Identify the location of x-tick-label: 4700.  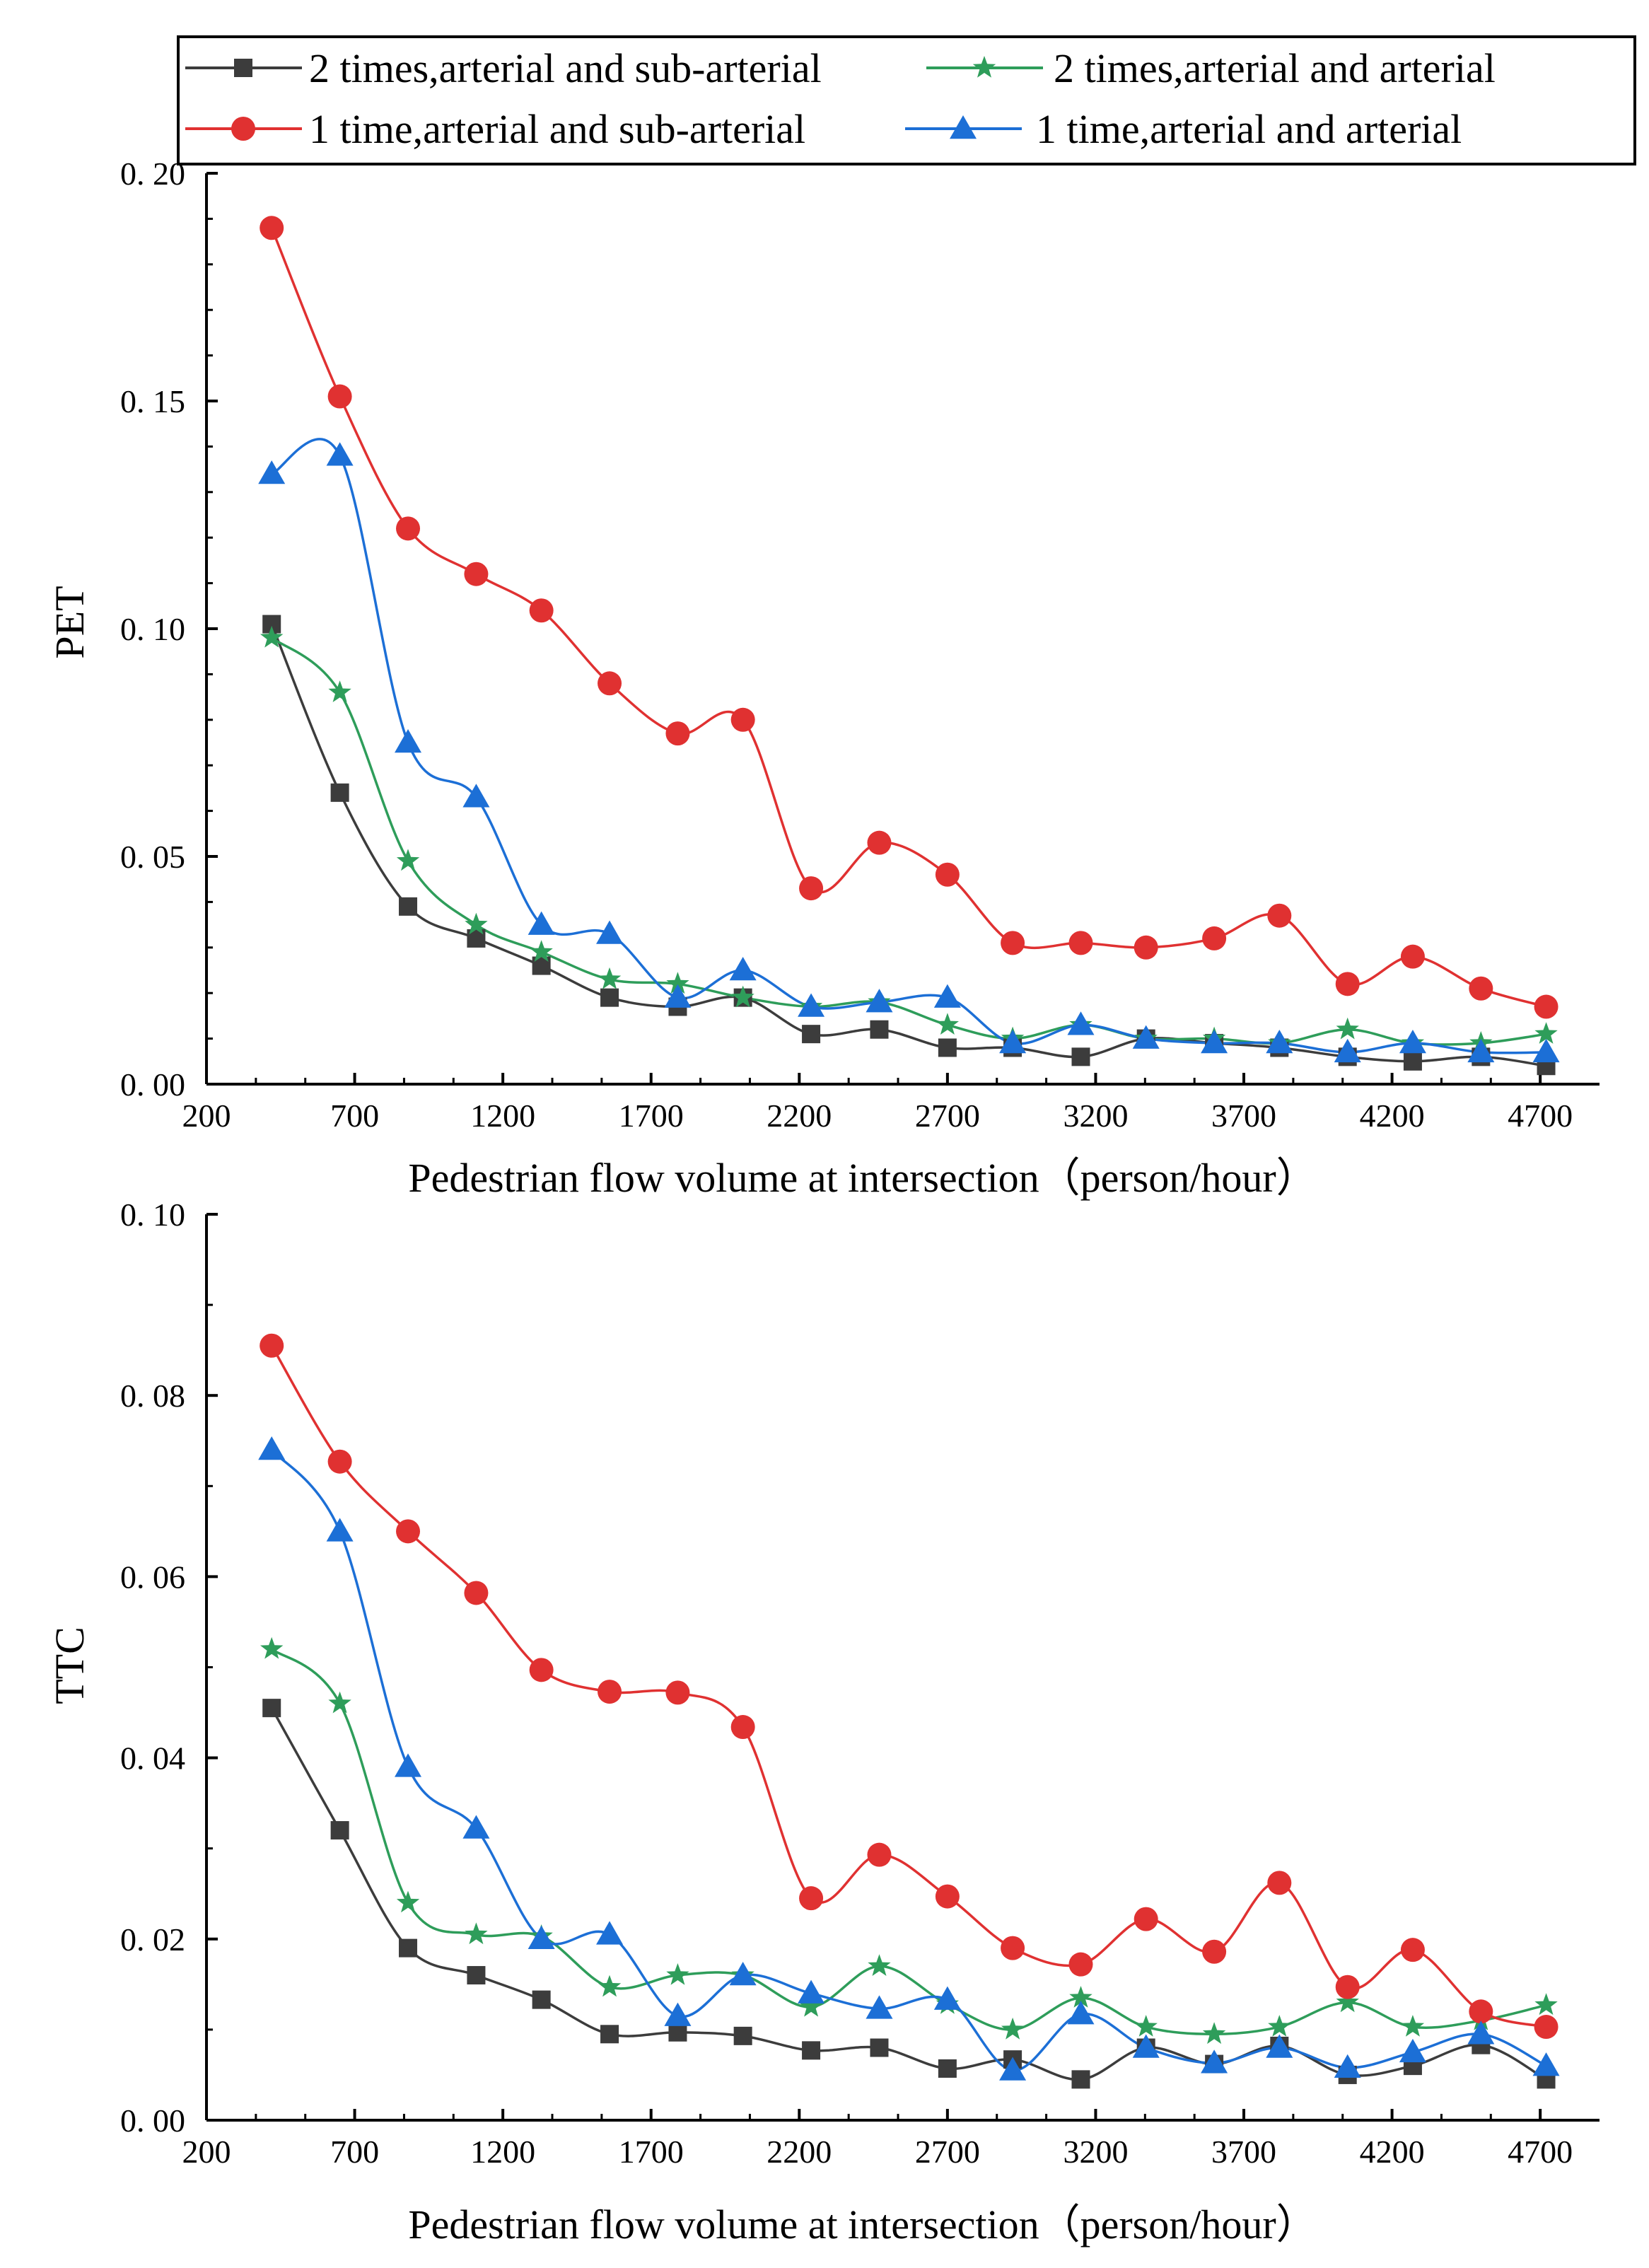
(1541, 2152).